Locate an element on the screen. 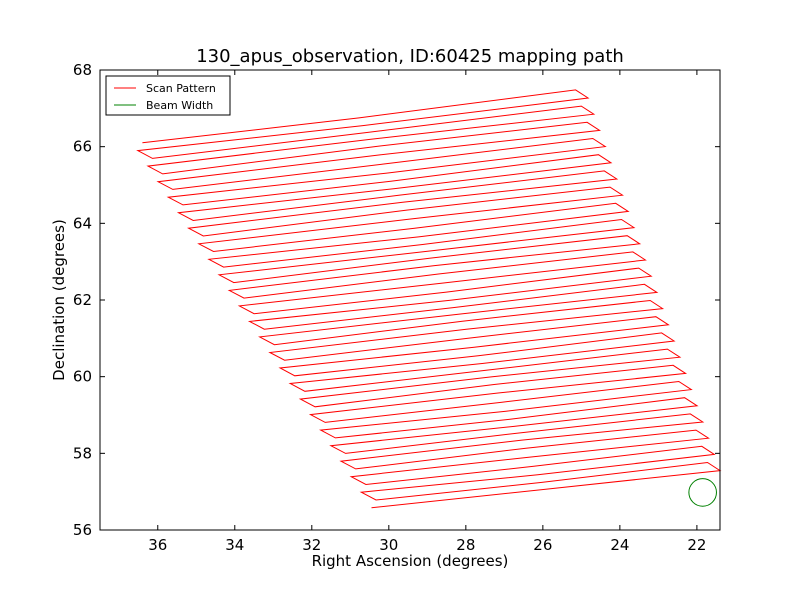 The height and width of the screenshot is (600, 800). x-tick-label: 32 is located at coordinates (311, 545).